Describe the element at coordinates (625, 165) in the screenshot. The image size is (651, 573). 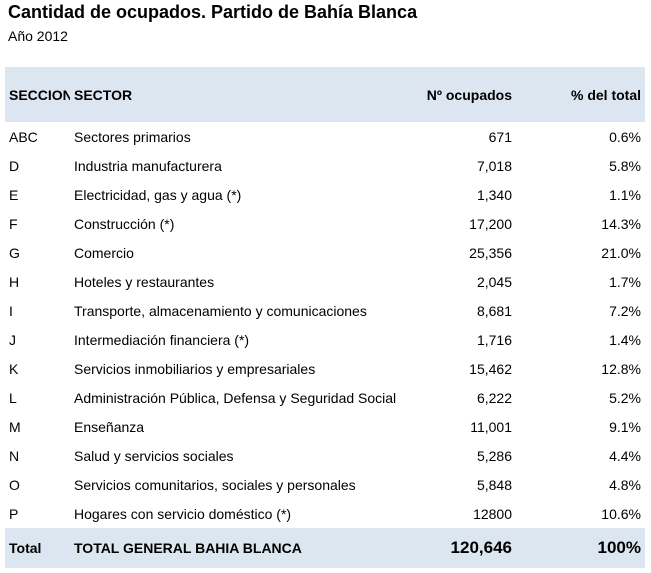
I see `table-cell: 5.8%` at that location.